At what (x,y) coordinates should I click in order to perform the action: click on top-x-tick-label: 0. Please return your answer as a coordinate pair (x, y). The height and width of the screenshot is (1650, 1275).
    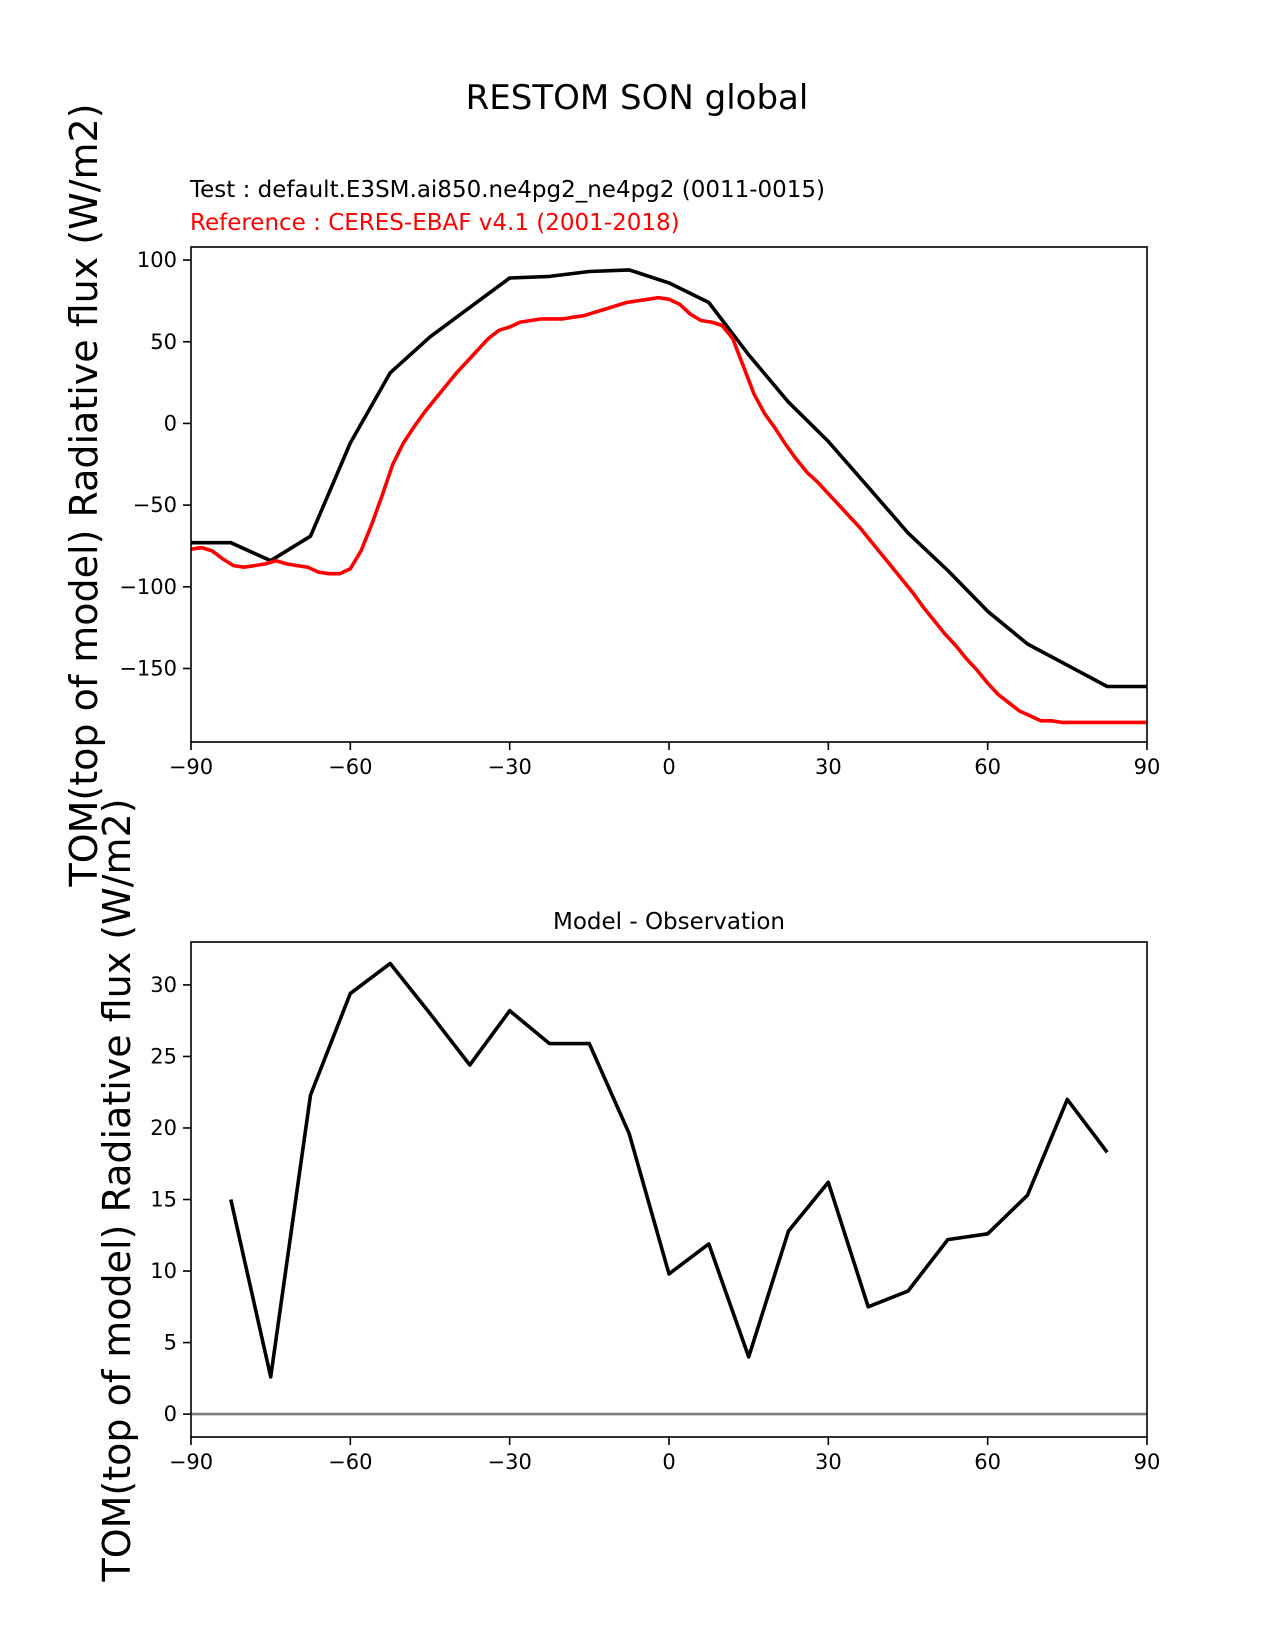
    Looking at the image, I should click on (668, 767).